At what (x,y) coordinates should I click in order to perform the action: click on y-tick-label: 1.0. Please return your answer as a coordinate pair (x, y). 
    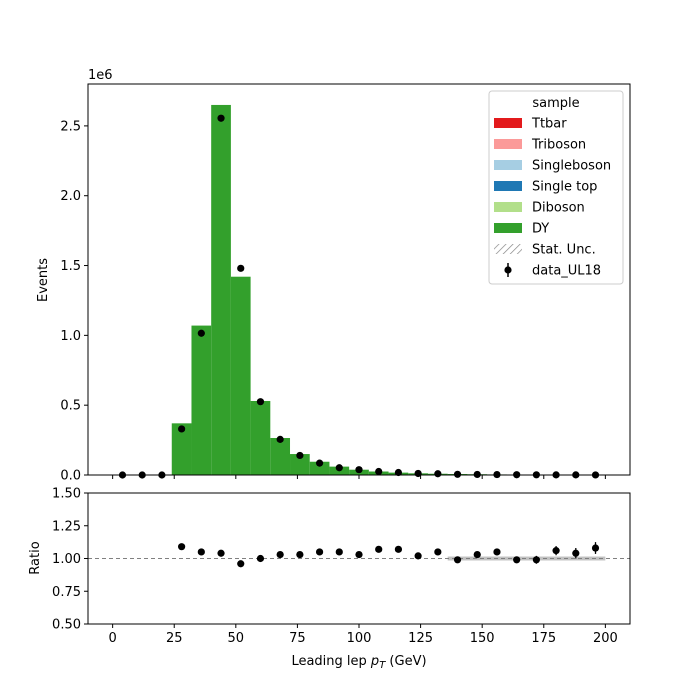
    Looking at the image, I should click on (70, 336).